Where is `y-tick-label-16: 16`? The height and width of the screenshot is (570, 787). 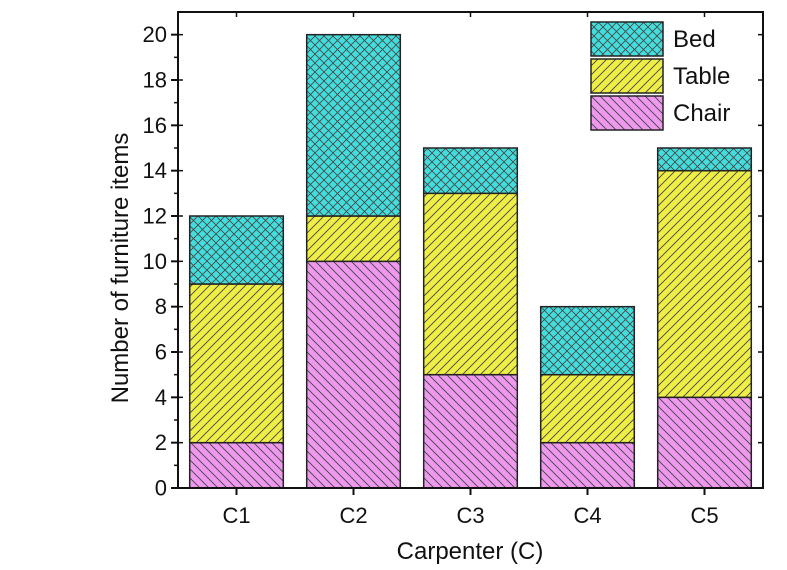
y-tick-label-16: 16 is located at coordinates (155, 125).